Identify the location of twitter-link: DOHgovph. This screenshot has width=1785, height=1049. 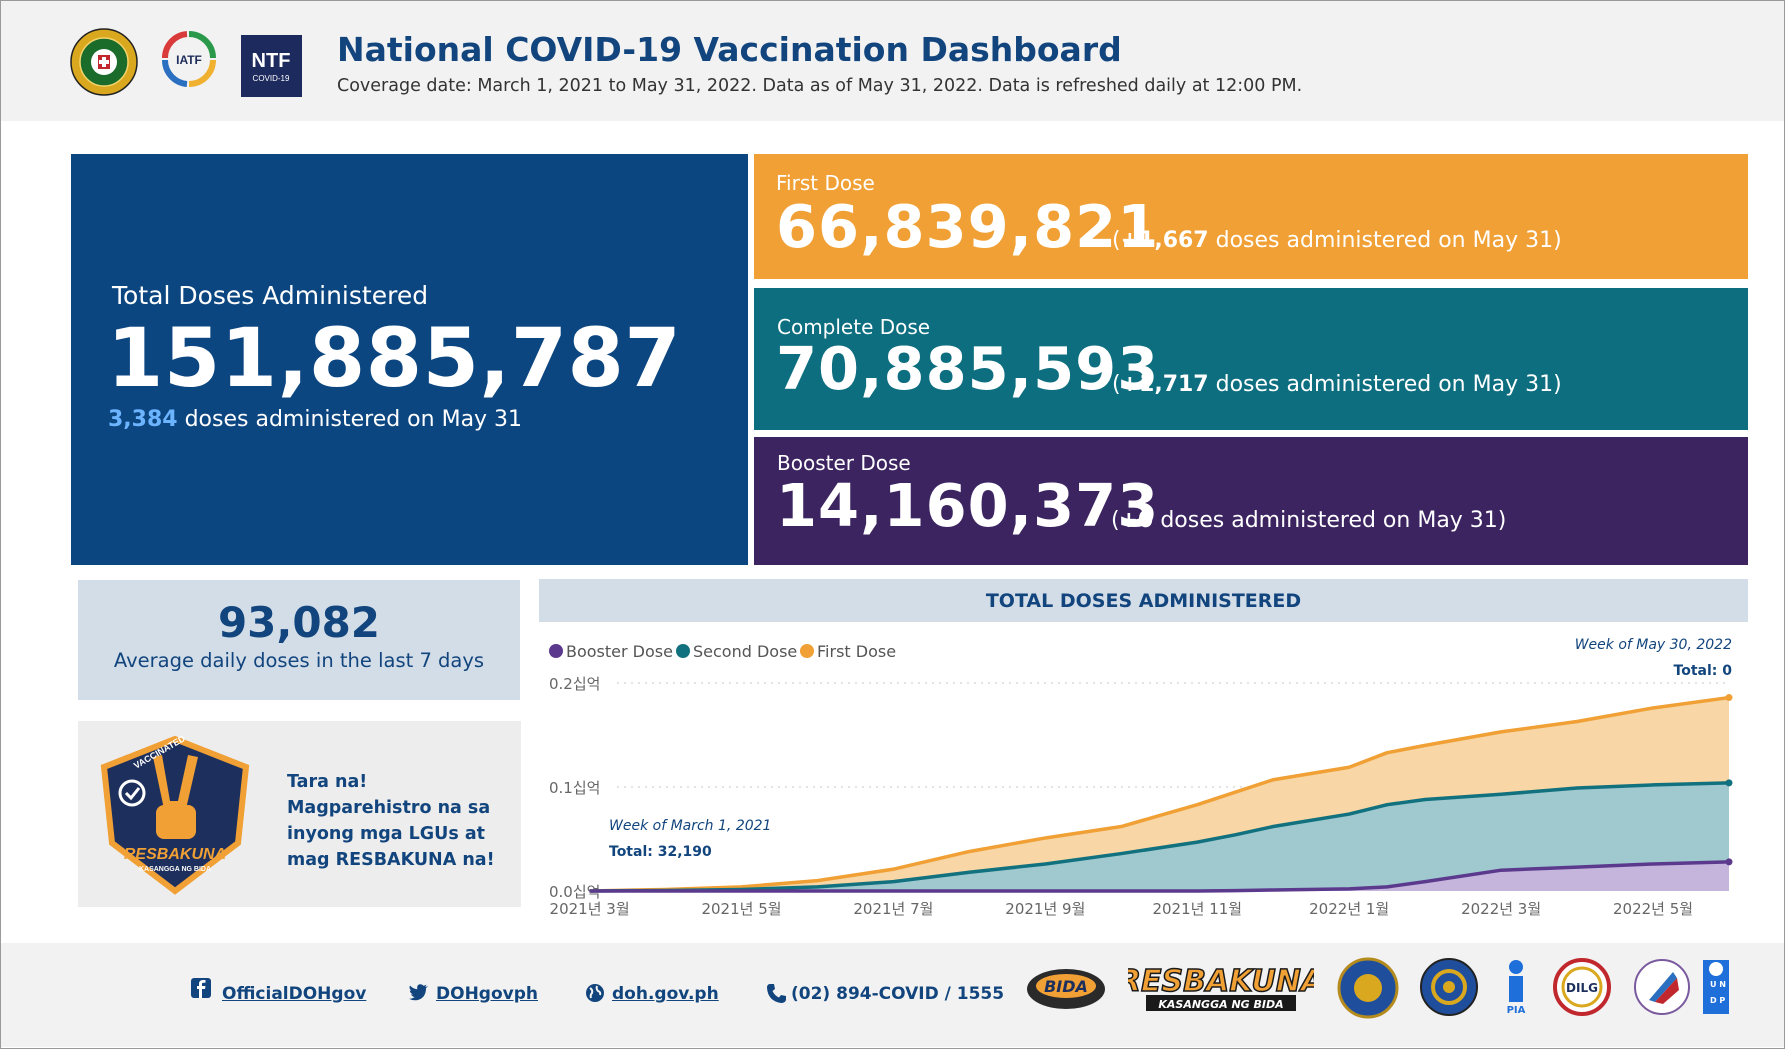
(487, 994).